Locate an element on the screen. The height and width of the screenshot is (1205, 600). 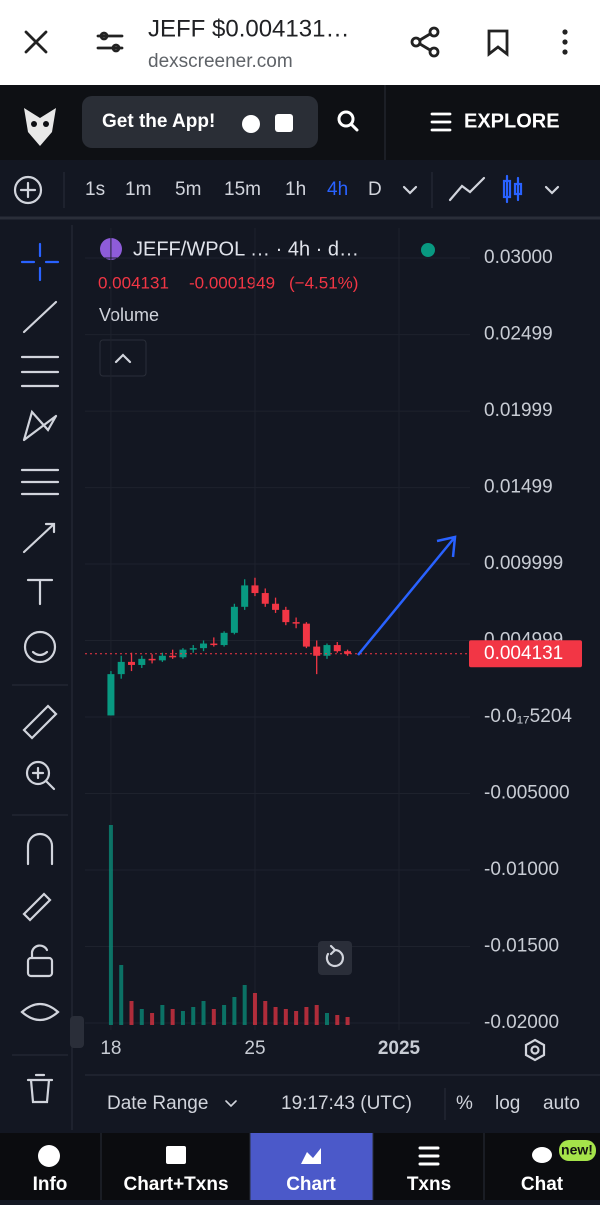
interval: 4h is located at coordinates (337, 189).